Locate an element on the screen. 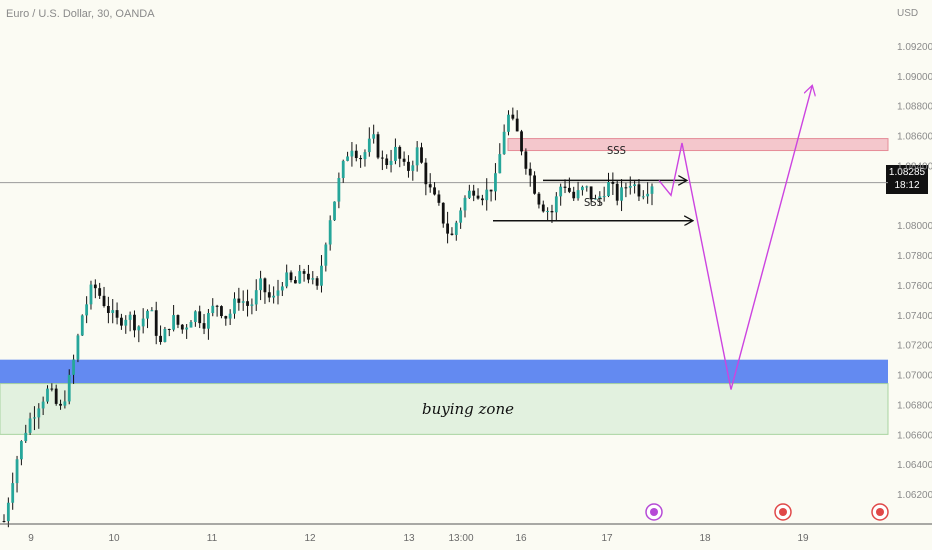 The height and width of the screenshot is (550, 932). y-tick-label: 1.09200 is located at coordinates (914, 47).